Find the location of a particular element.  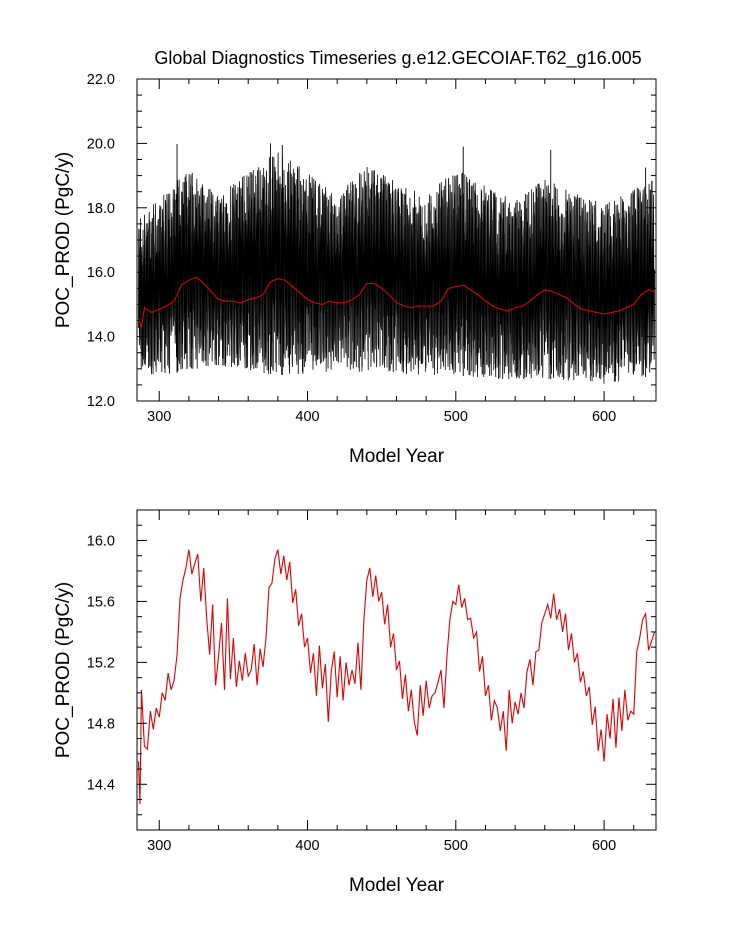

y-tick-label: 14.4 is located at coordinates (101, 785).